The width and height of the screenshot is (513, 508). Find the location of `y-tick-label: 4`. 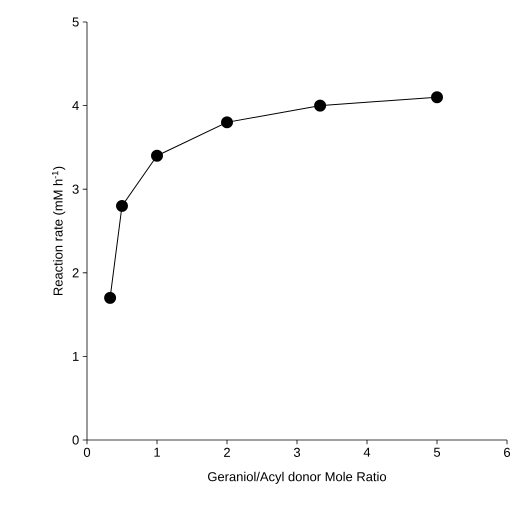

y-tick-label: 4 is located at coordinates (75, 105).